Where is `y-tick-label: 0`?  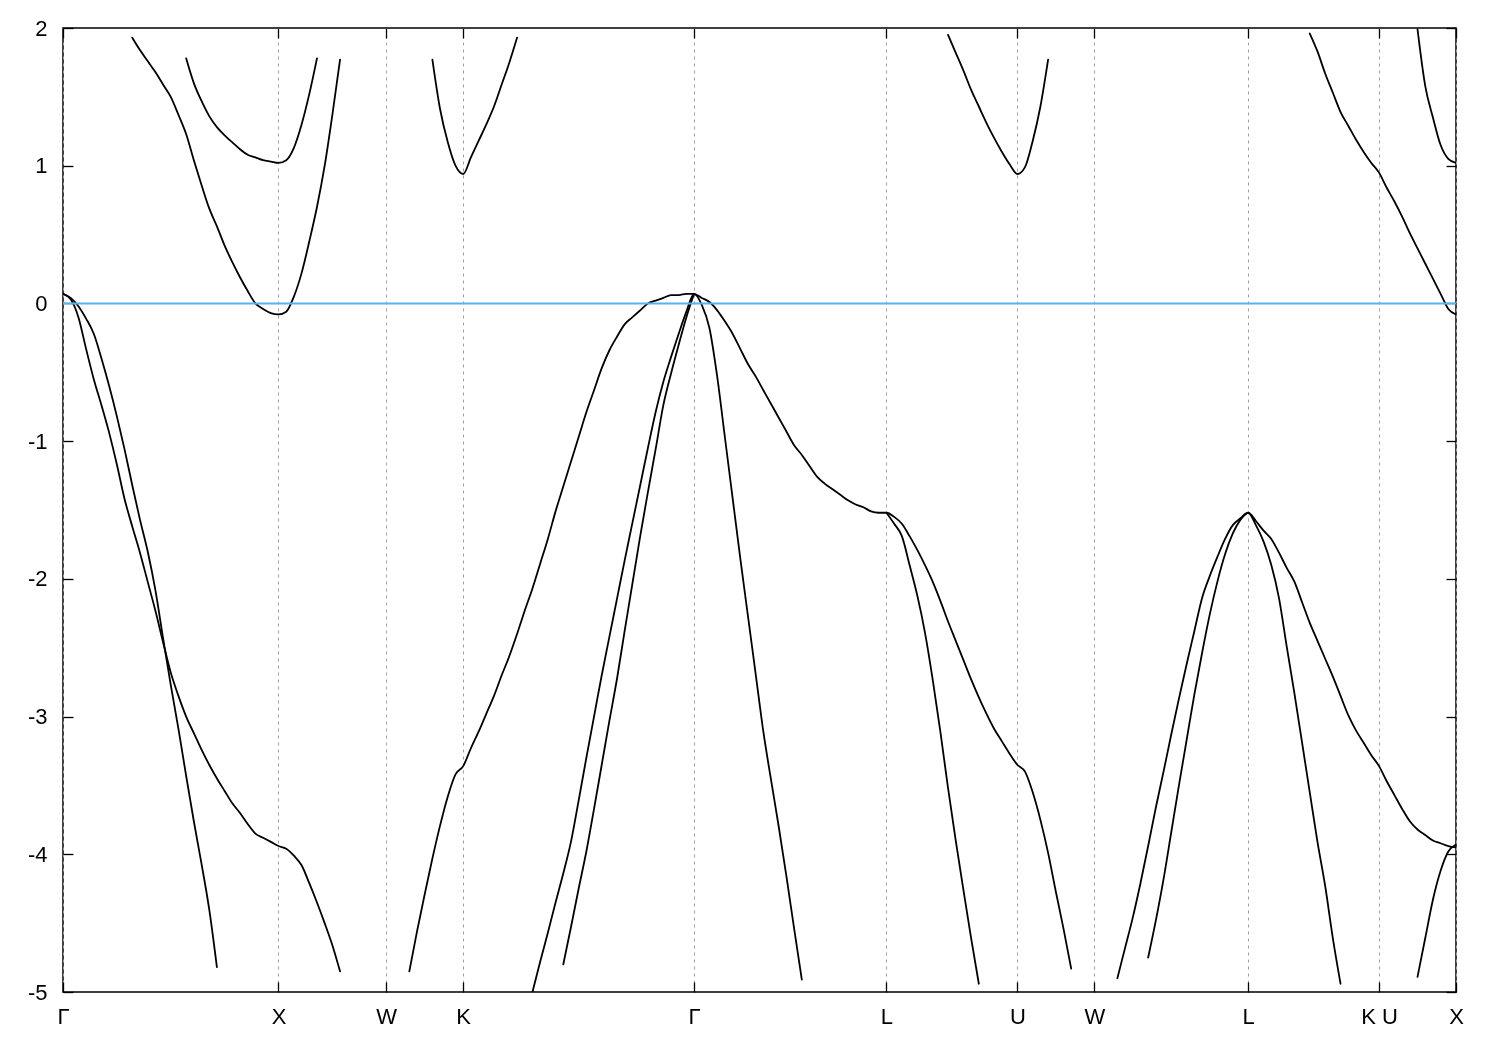 y-tick-label: 0 is located at coordinates (41, 303).